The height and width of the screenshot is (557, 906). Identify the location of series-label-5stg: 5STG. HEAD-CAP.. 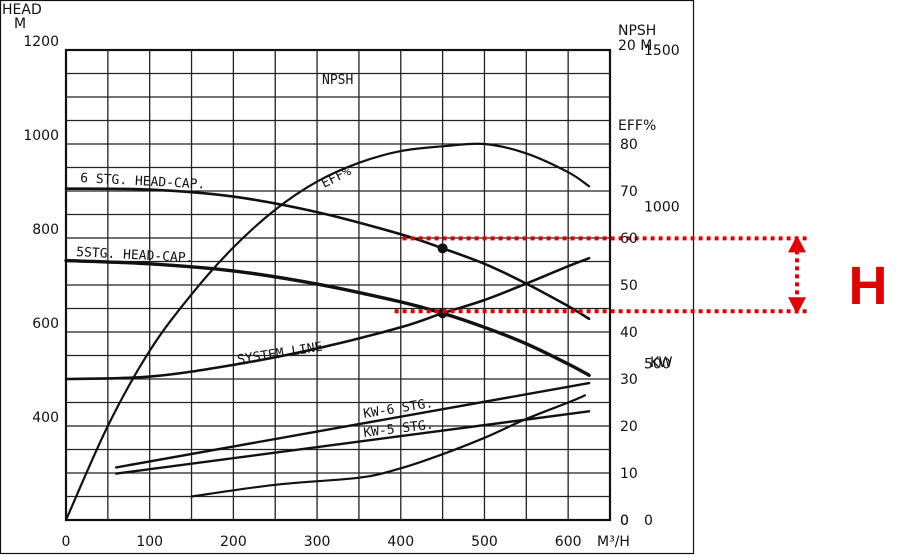
(135, 255).